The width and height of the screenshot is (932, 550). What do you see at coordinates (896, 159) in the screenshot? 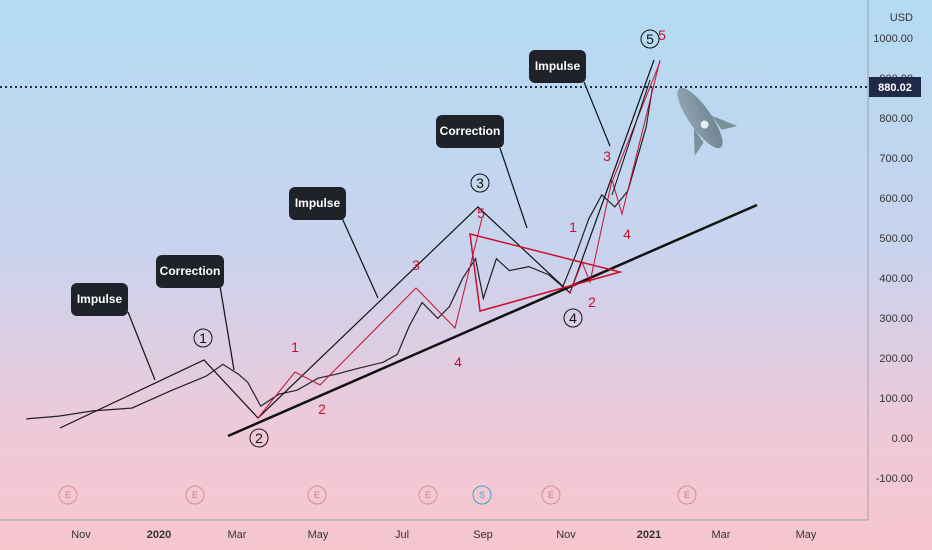
I see `y-tick-label: 700.00` at bounding box center [896, 159].